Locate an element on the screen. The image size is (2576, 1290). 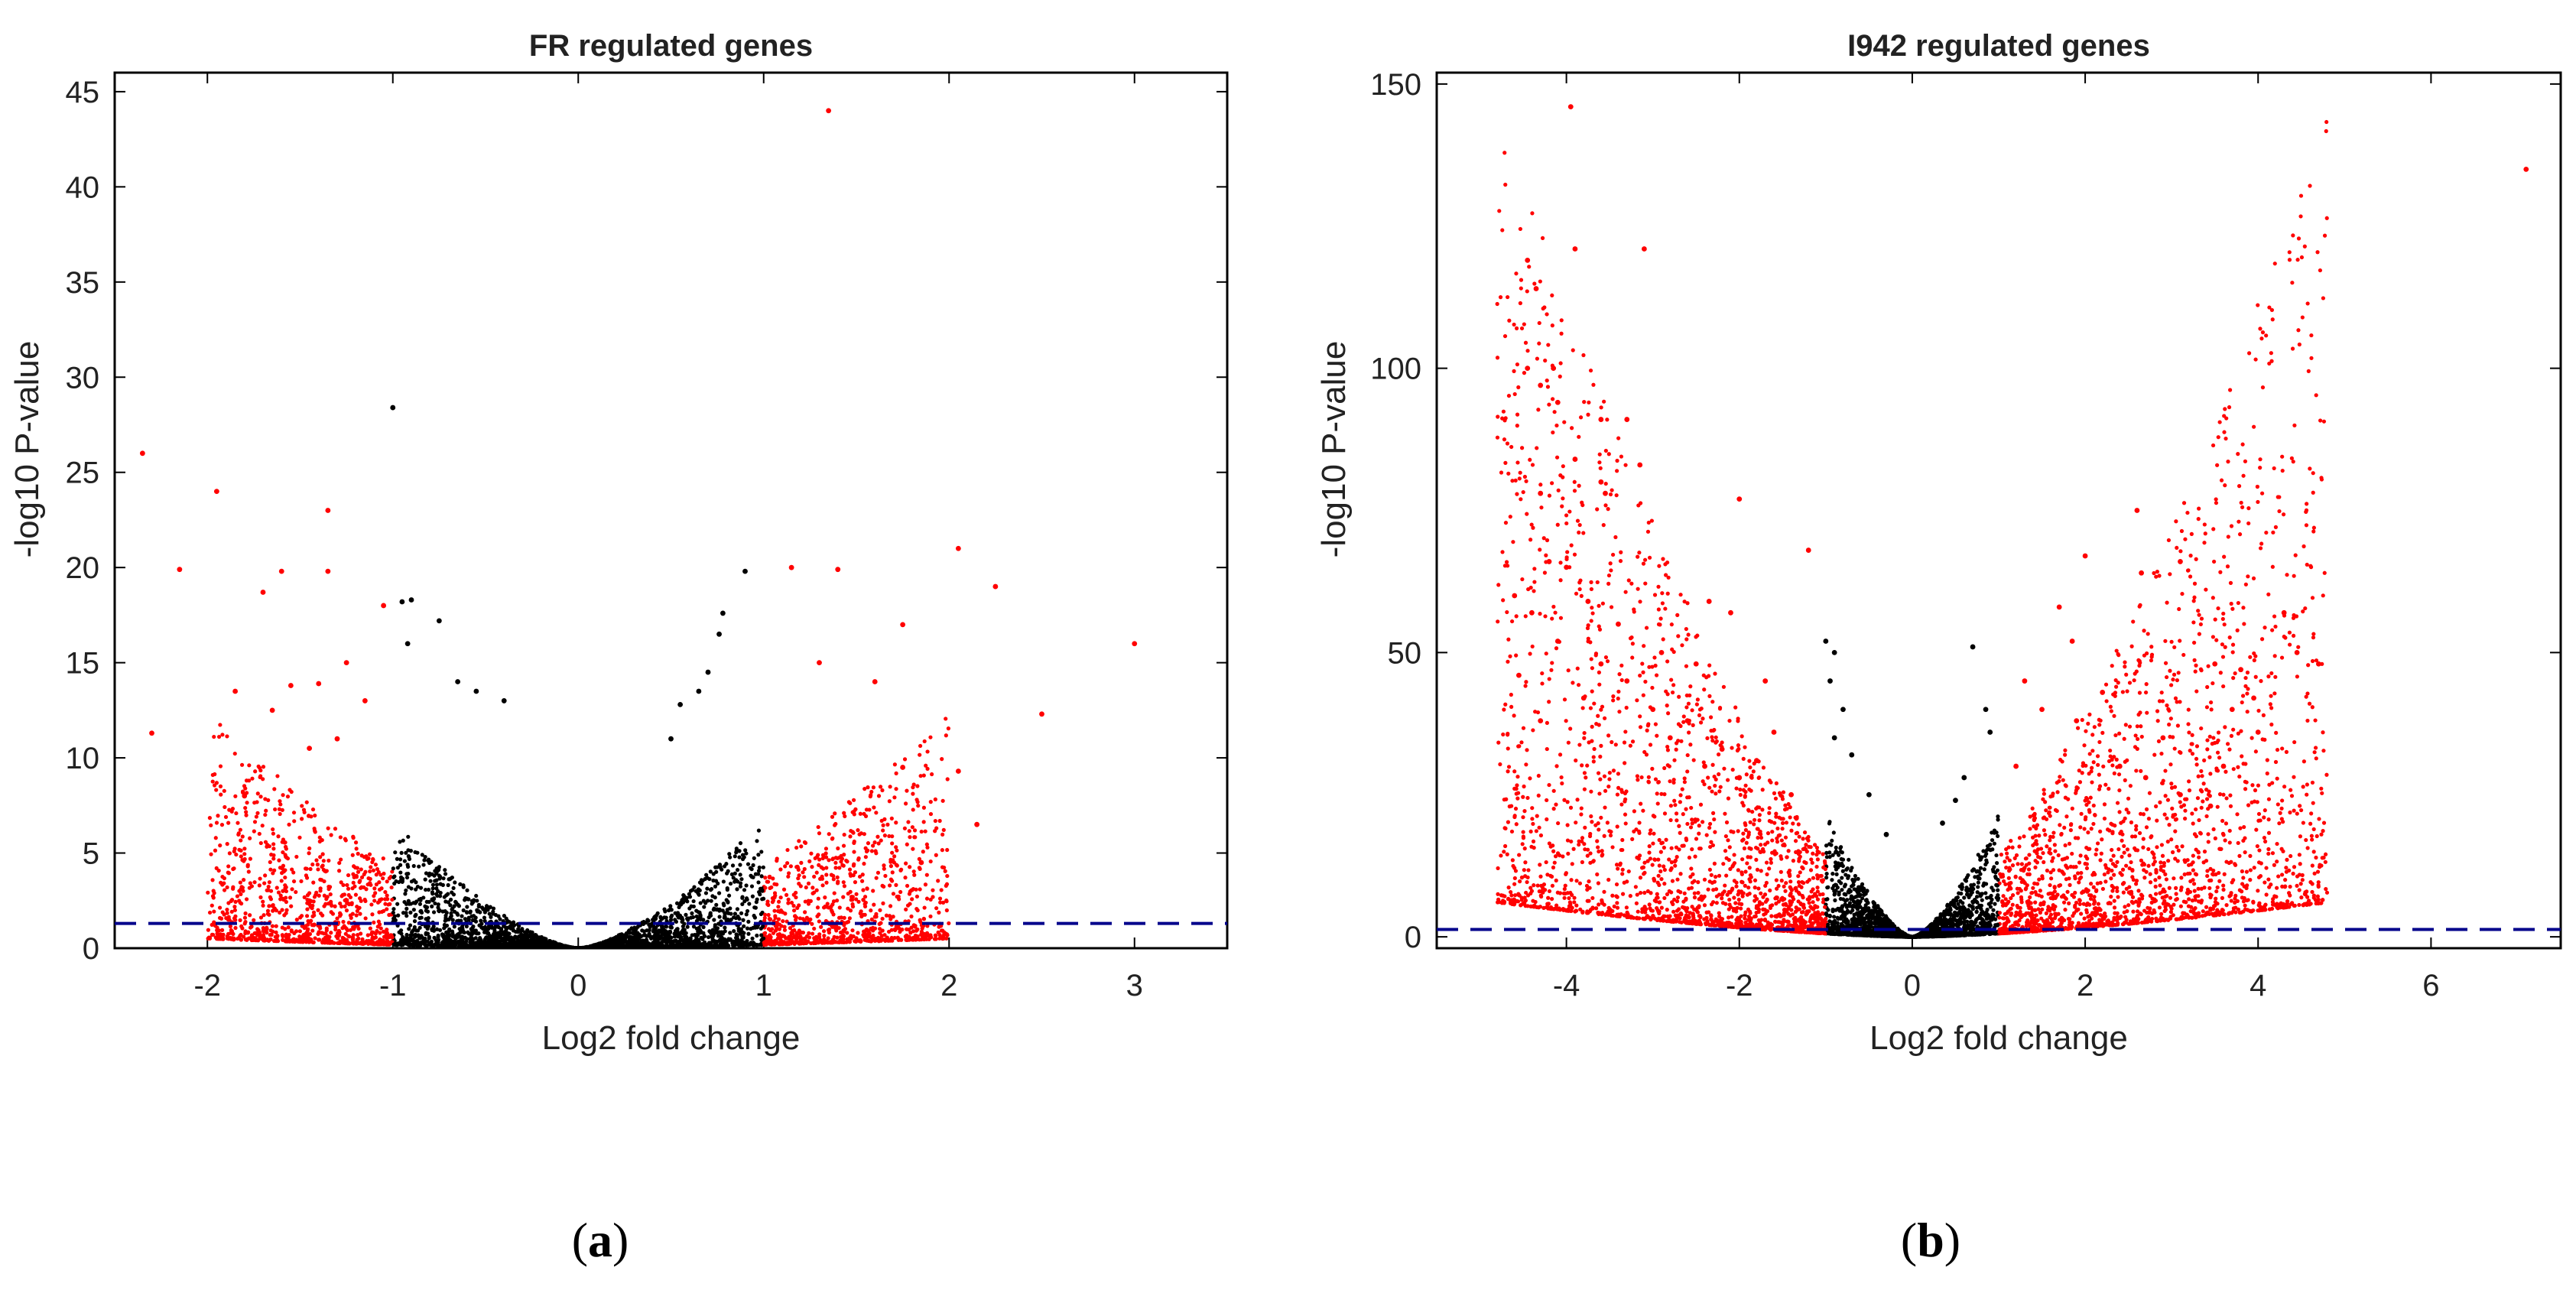
y-tick-label: 10 is located at coordinates (83, 758).